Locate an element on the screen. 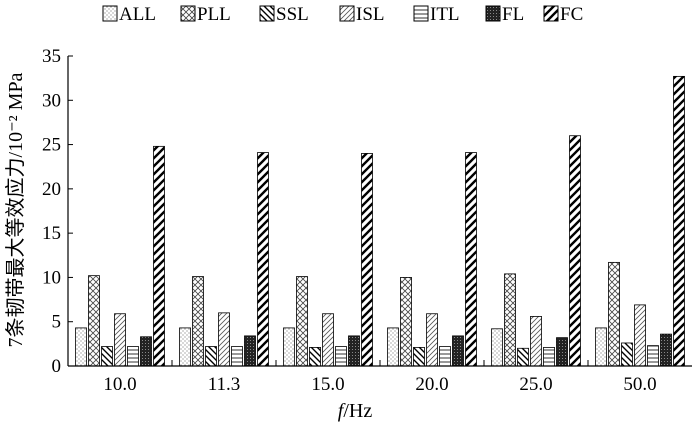  x-axis-label: f/Hz is located at coordinates (355, 411).